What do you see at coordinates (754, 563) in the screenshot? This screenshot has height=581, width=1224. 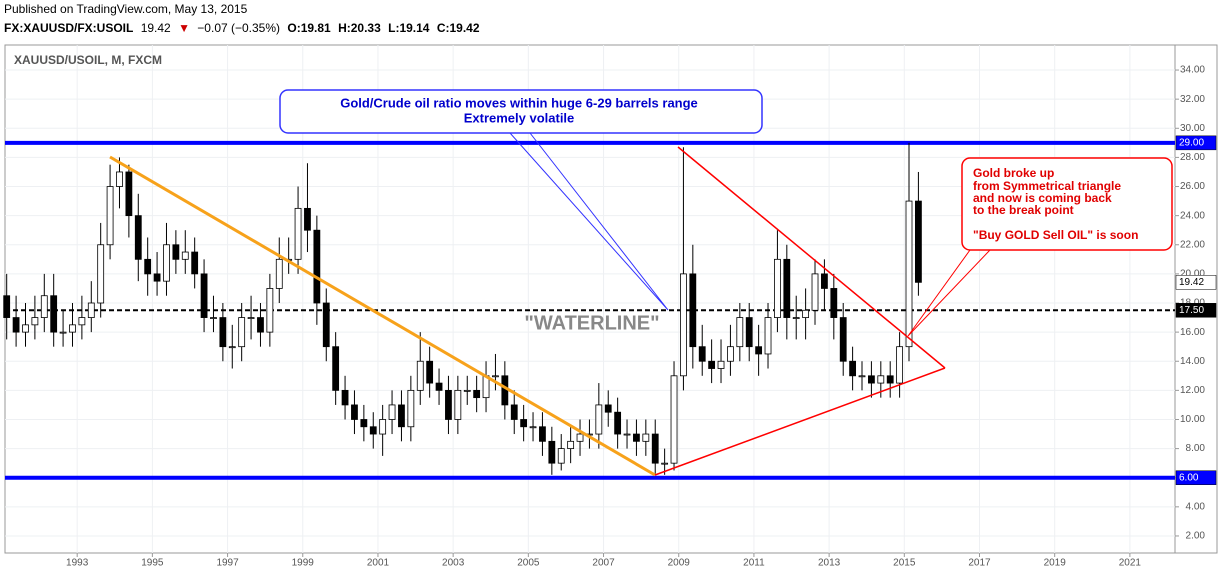 I see `x-tick-label: 2011` at bounding box center [754, 563].